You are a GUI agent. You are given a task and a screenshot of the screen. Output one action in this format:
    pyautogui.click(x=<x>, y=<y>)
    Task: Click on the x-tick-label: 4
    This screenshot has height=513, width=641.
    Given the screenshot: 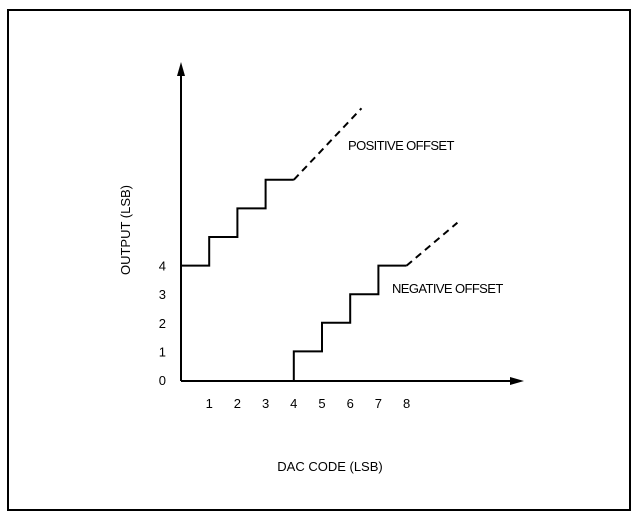 What is the action you would take?
    pyautogui.click(x=293, y=403)
    